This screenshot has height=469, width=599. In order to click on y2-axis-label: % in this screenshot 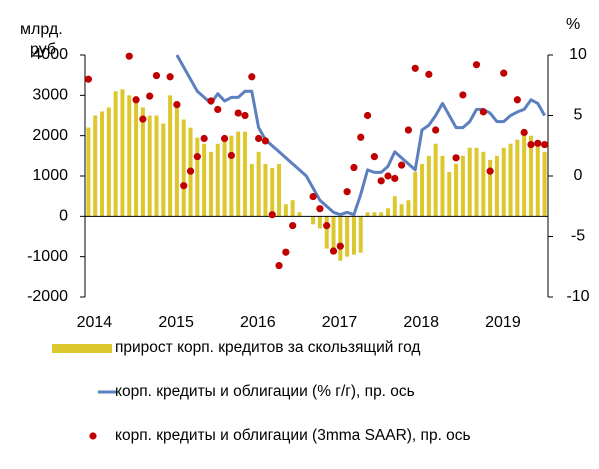, I will do `click(573, 24)`.